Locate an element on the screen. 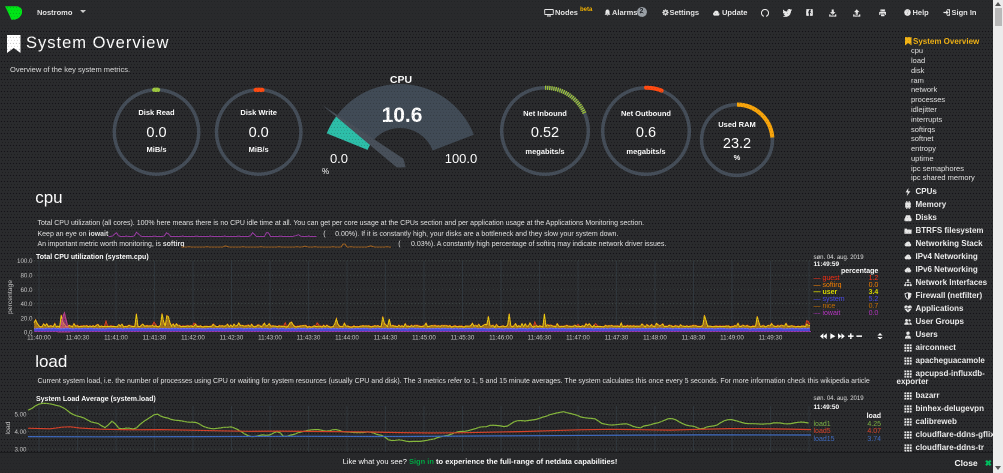  svg-text: 80.0 is located at coordinates (26, 276).